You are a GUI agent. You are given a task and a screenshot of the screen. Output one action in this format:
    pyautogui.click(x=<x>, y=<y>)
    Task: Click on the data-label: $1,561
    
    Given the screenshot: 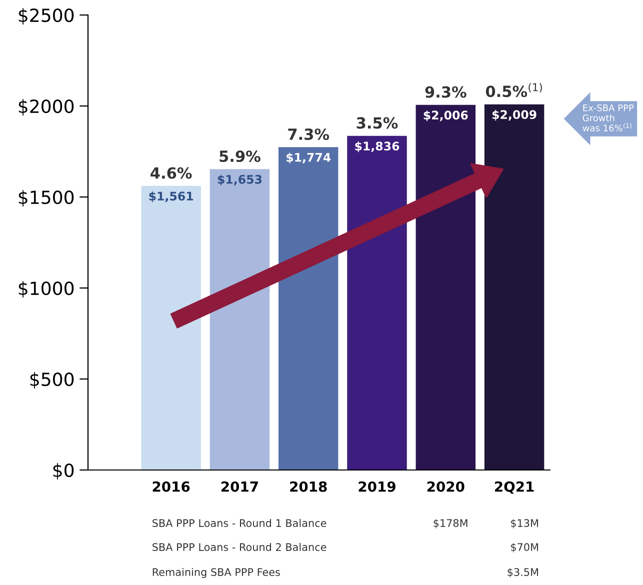 What is the action you would take?
    pyautogui.click(x=171, y=196)
    